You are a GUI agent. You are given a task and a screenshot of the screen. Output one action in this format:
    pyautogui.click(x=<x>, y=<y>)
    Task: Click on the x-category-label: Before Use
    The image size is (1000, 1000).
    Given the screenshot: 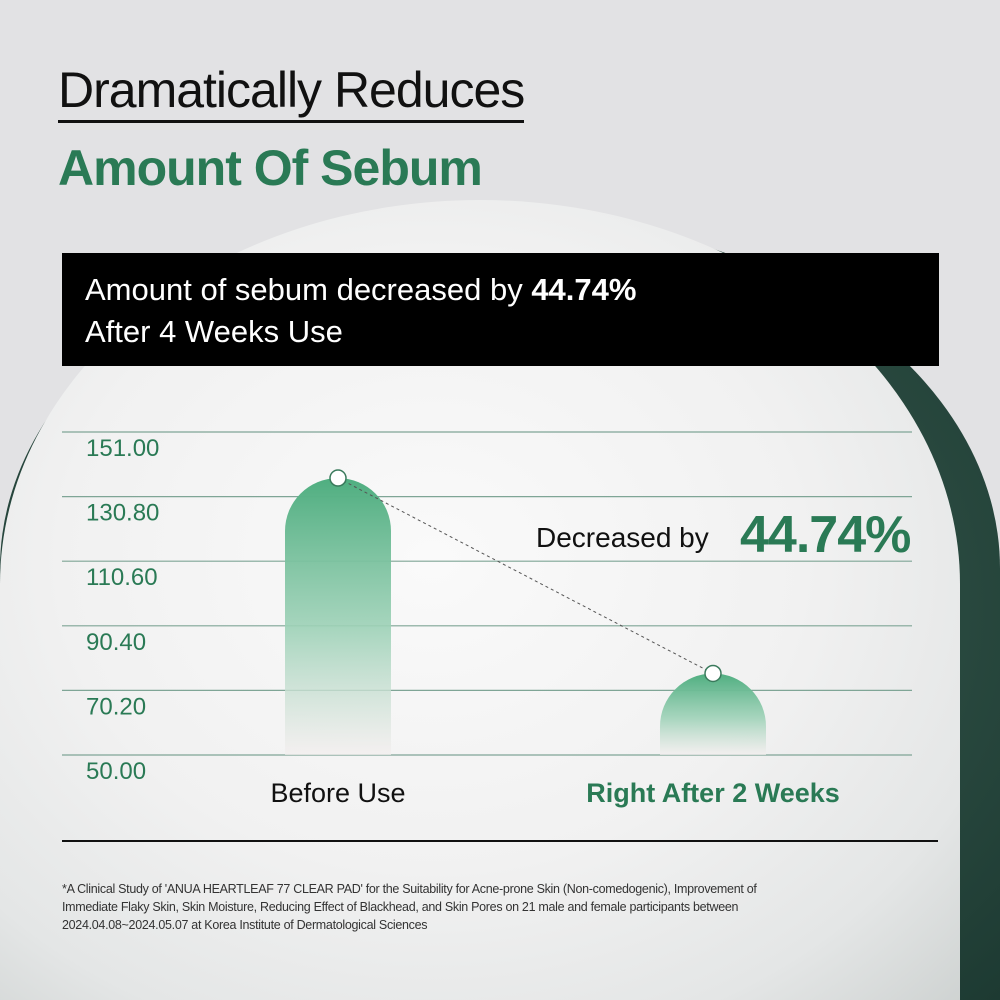 What is the action you would take?
    pyautogui.click(x=337, y=793)
    